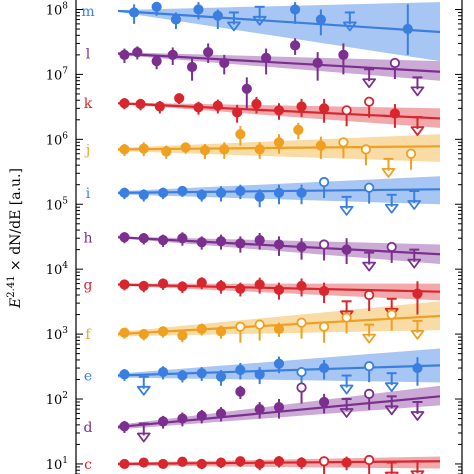  Describe the element at coordinates (87, 12) in the screenshot. I see `series-label-m: m` at that location.